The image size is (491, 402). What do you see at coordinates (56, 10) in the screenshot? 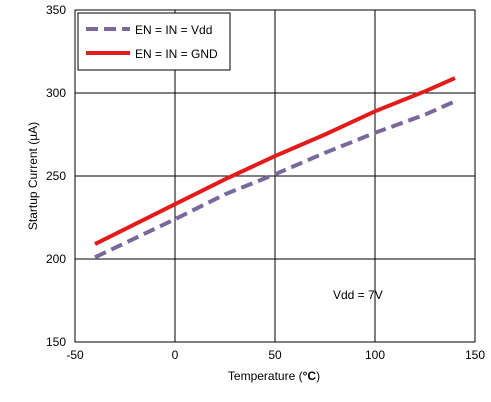
I see `y-tick-label: 350` at bounding box center [56, 10].